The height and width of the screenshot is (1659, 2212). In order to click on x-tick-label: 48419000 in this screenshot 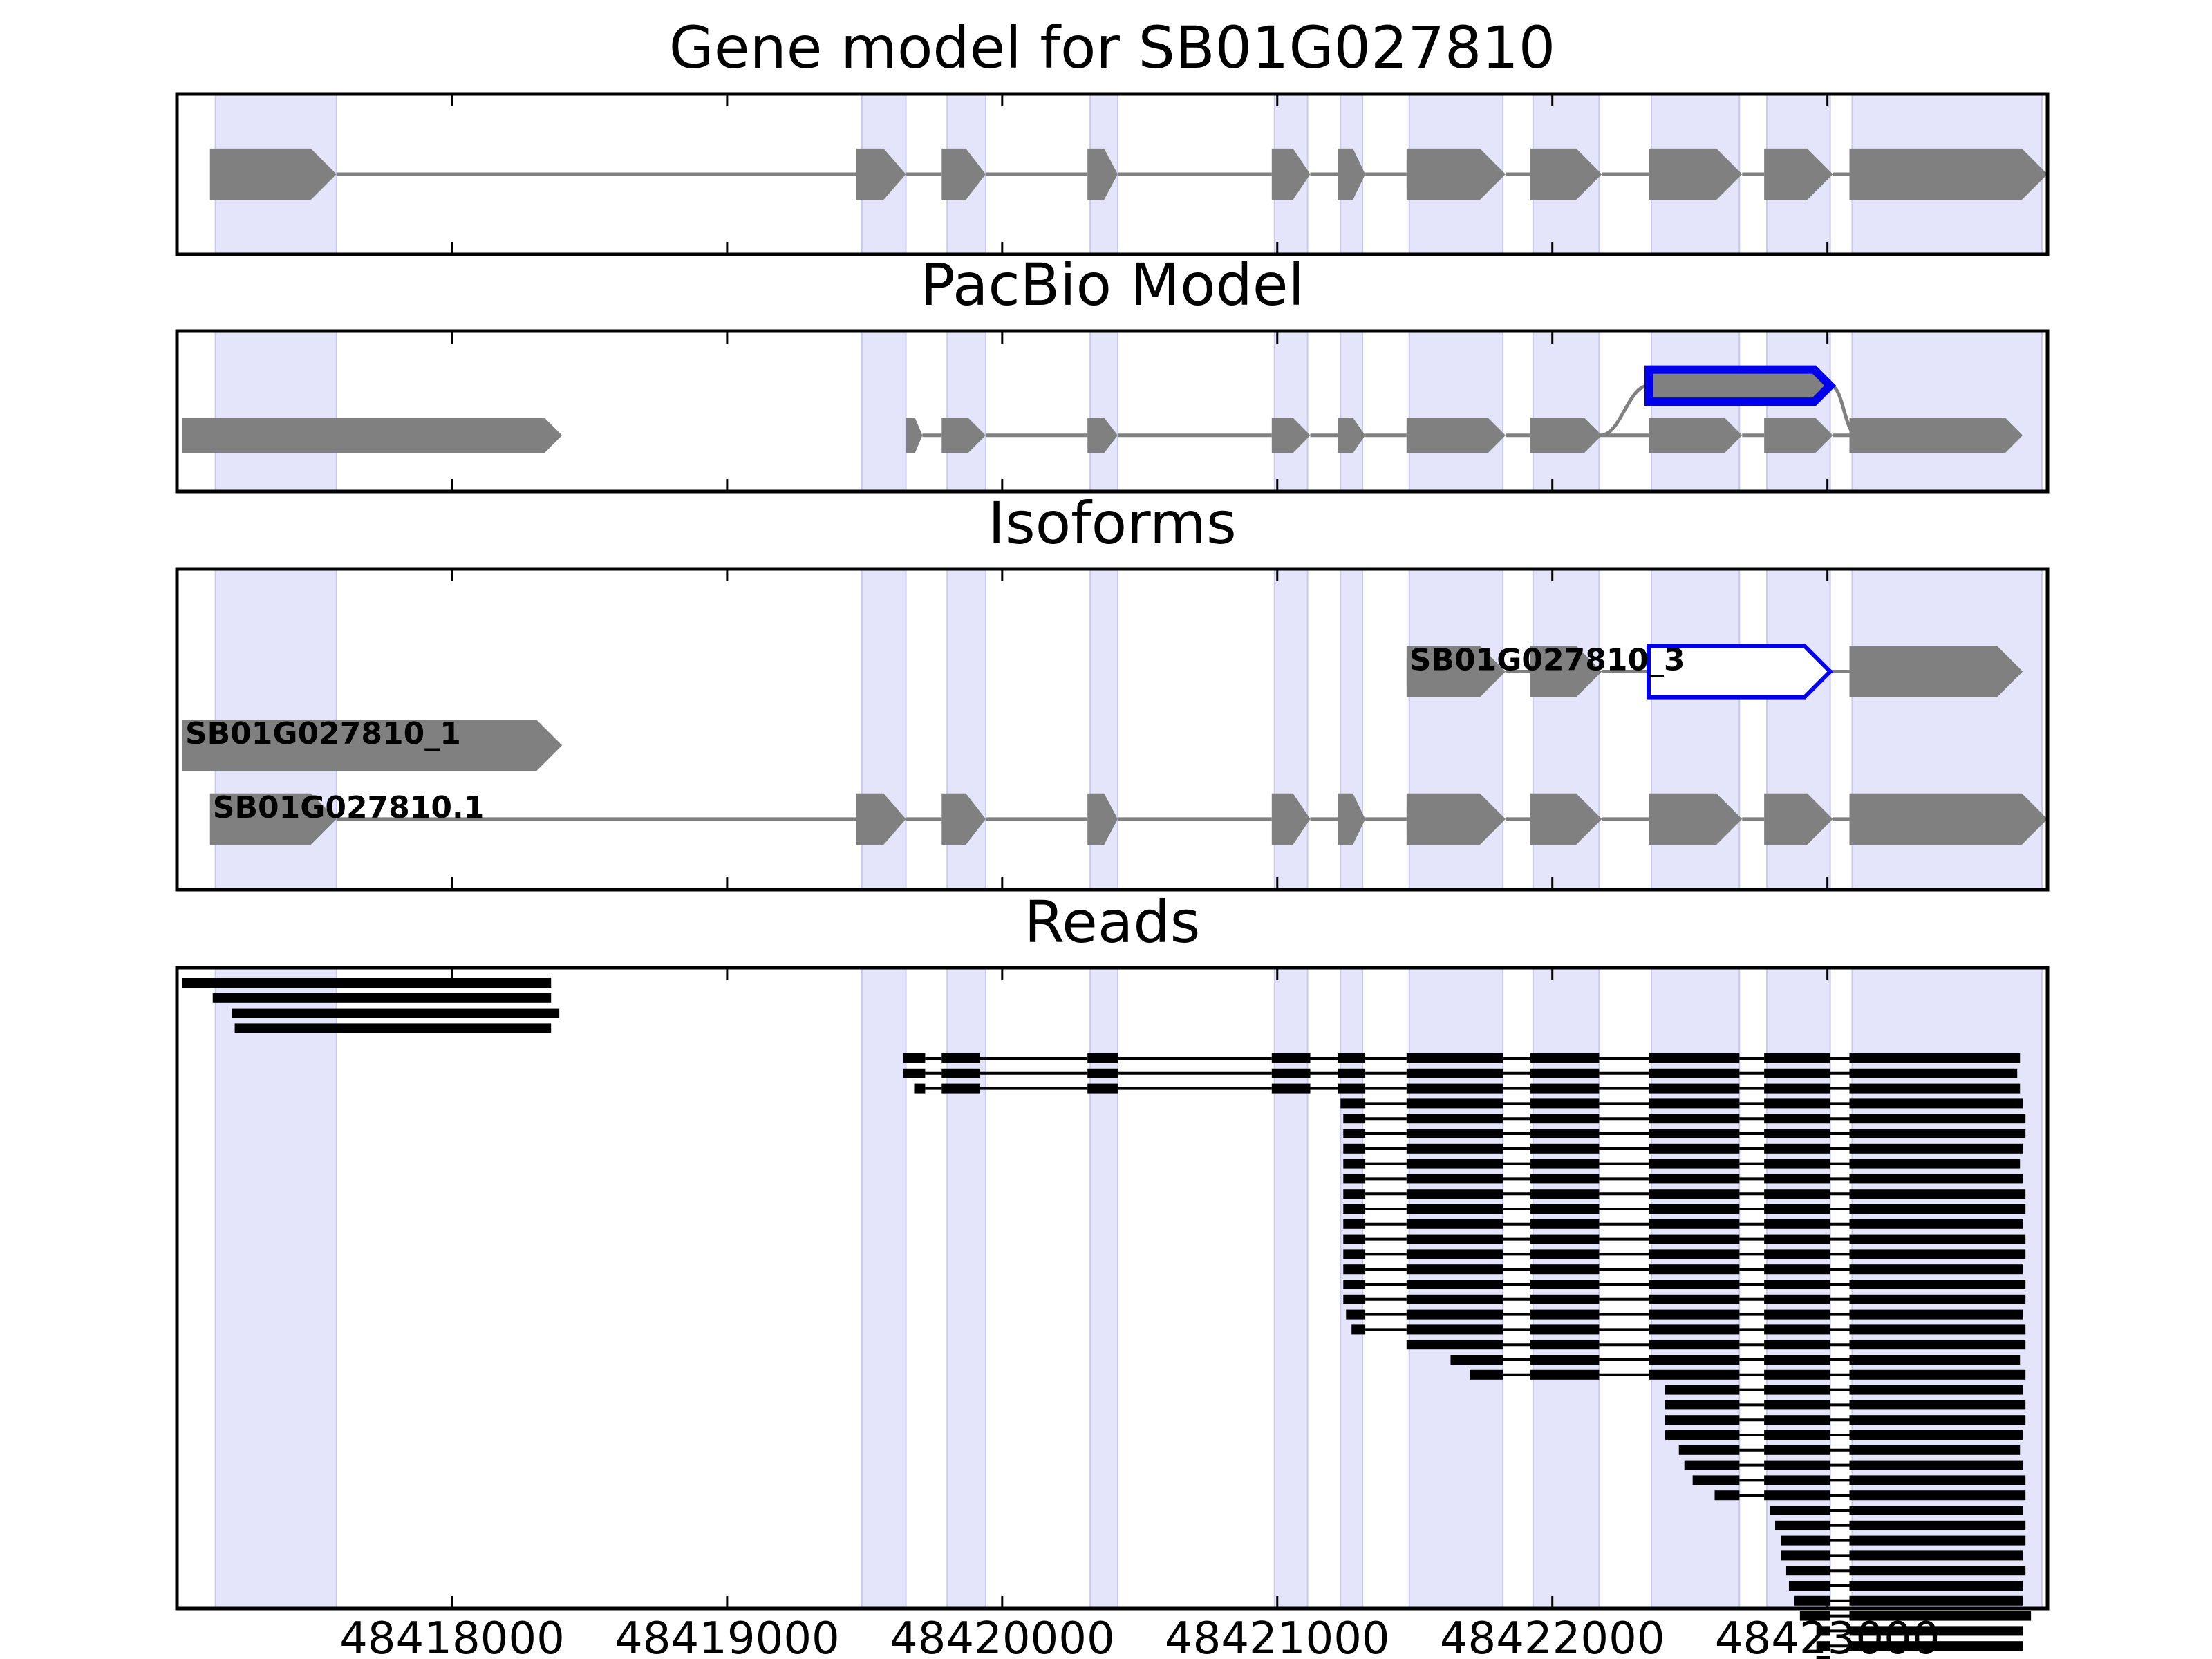, I will do `click(728, 1636)`.